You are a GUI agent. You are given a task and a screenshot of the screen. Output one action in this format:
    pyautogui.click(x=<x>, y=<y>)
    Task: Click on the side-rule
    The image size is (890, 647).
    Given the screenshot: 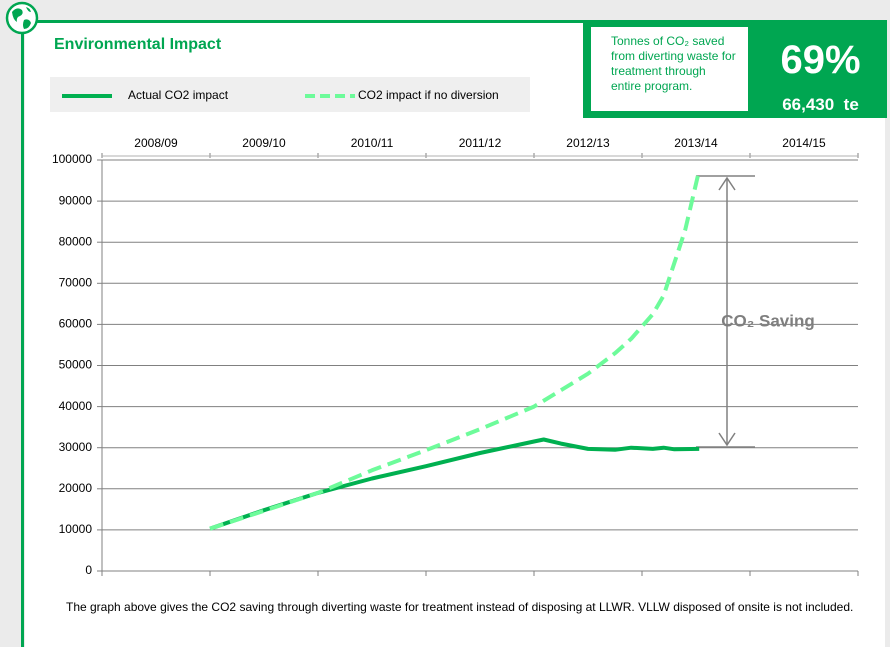 What is the action you would take?
    pyautogui.click(x=22, y=340)
    